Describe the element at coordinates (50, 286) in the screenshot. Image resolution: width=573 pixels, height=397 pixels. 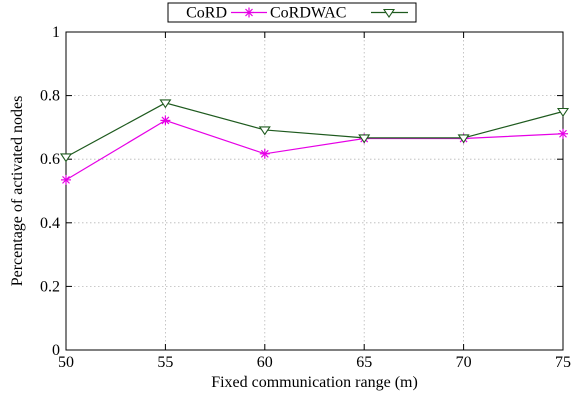
I see `y-tick-label: 0.2` at that location.